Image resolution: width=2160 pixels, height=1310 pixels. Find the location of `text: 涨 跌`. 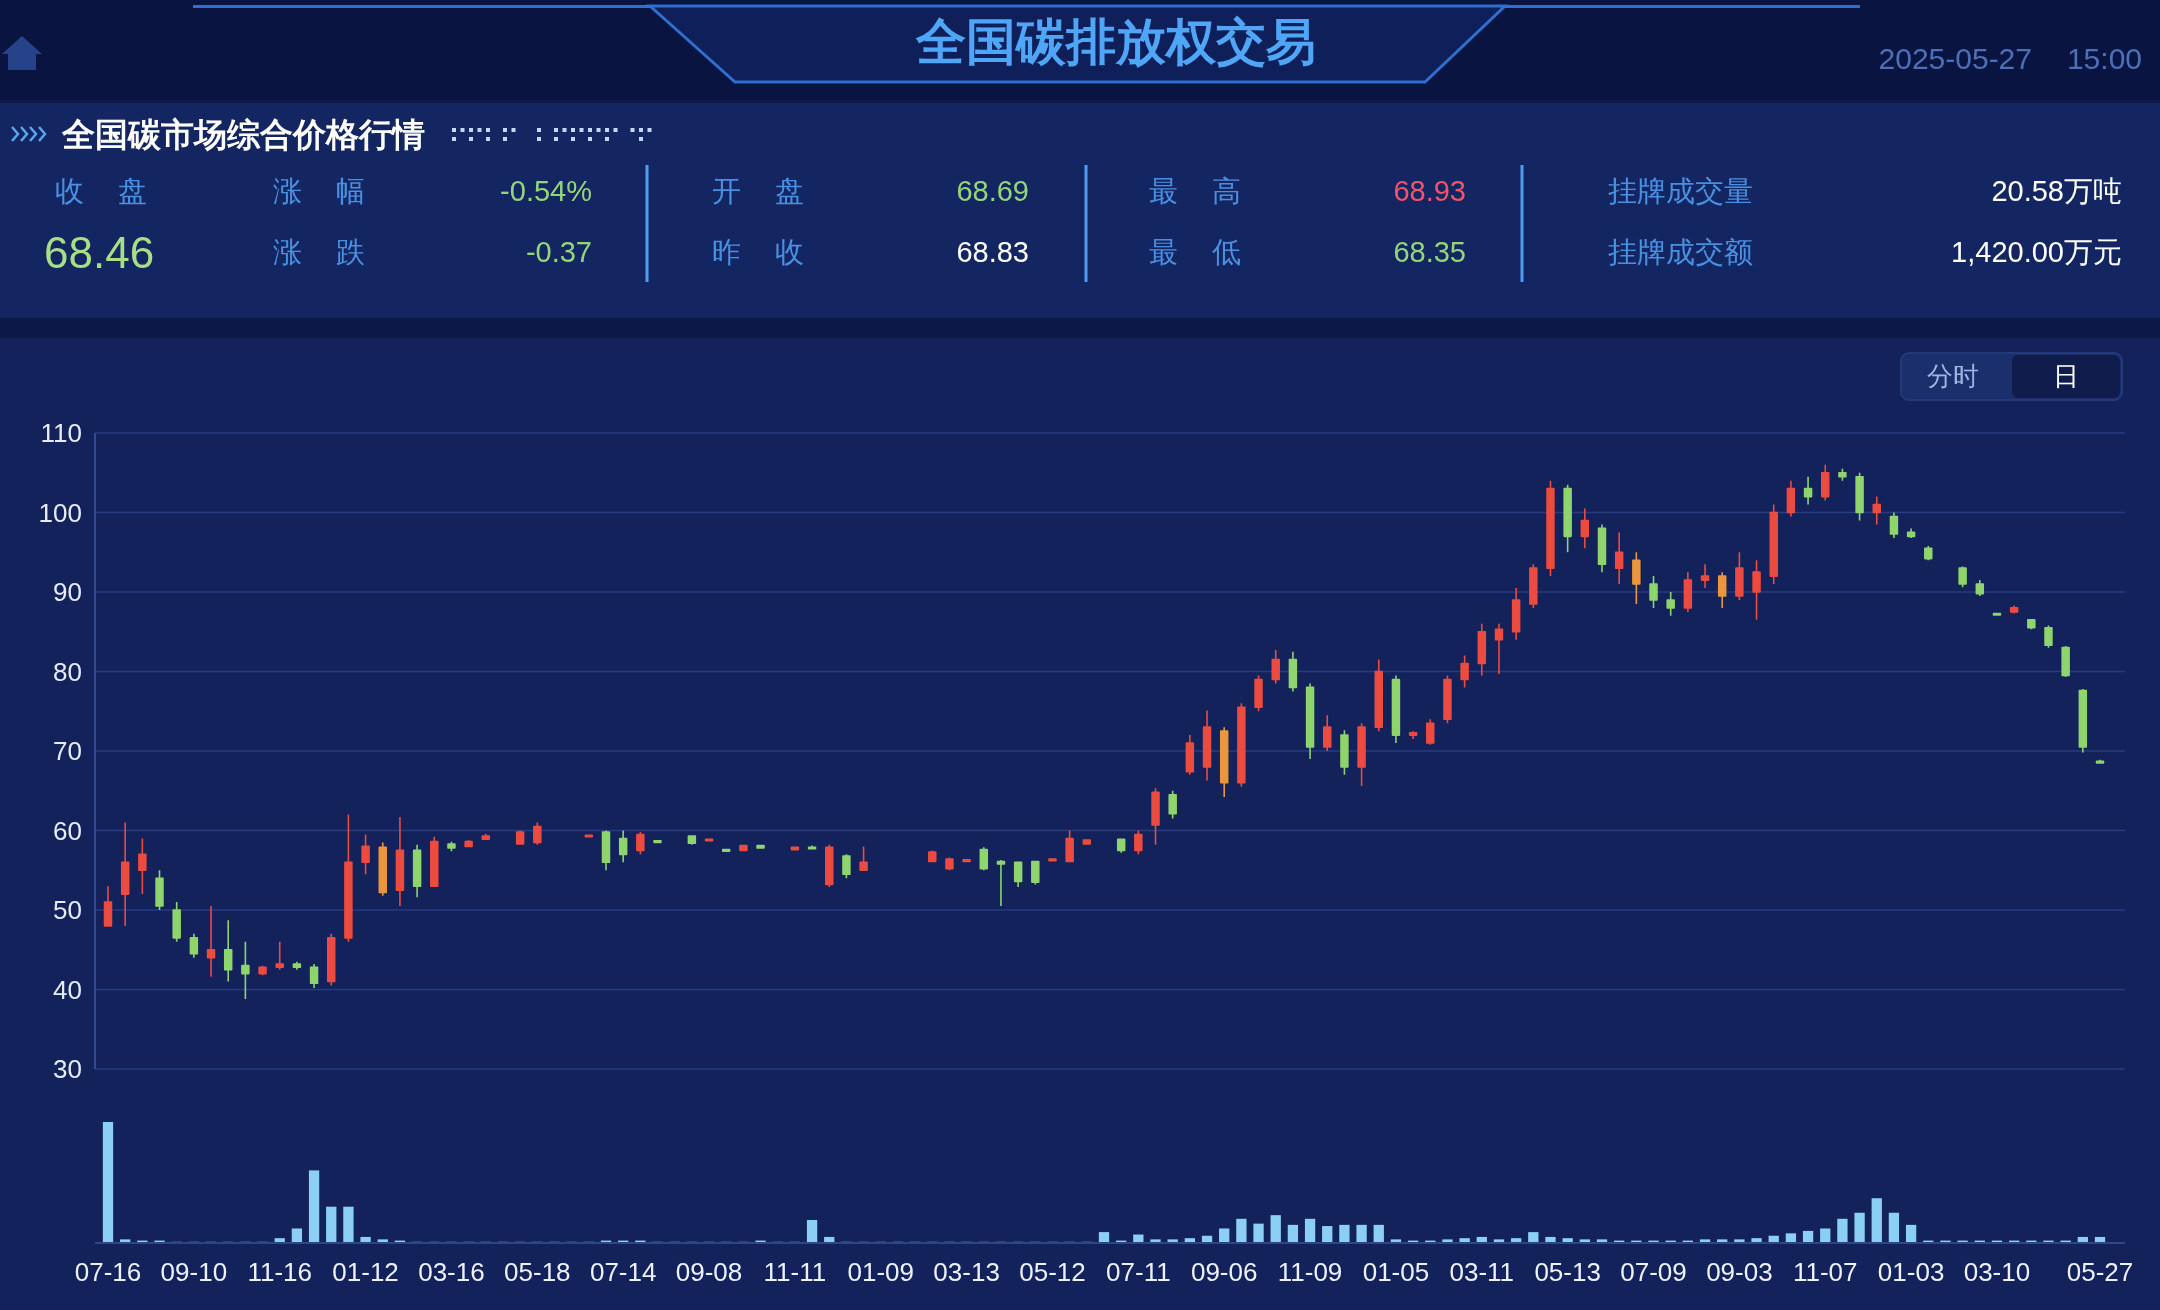

text: 涨 跌 is located at coordinates (319, 252).